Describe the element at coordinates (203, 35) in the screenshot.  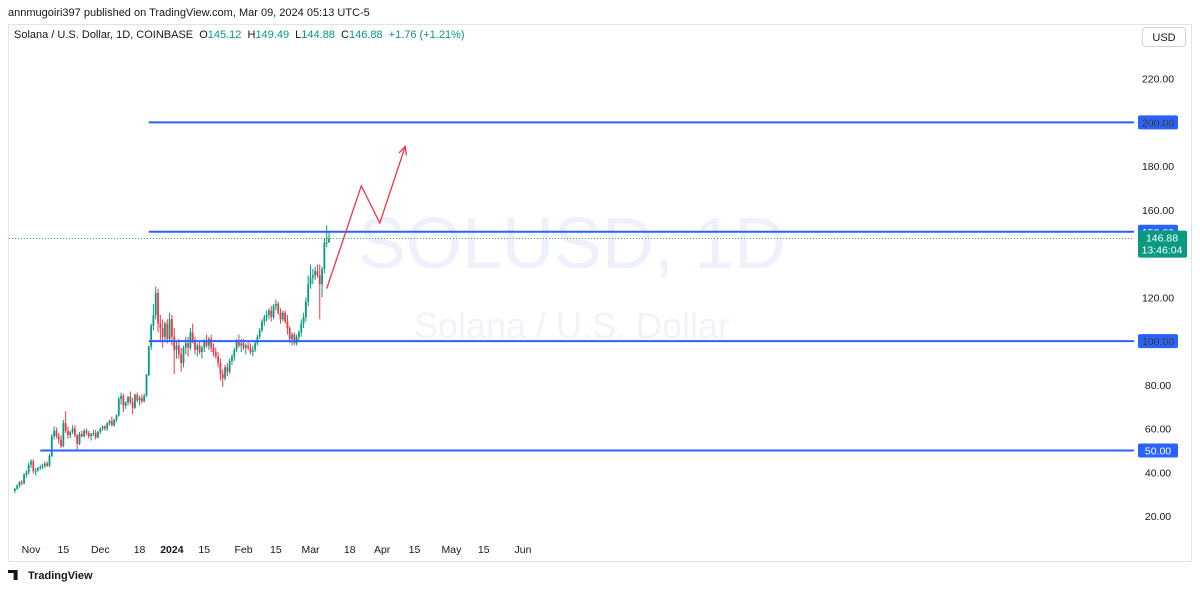
I see `open-label: O` at that location.